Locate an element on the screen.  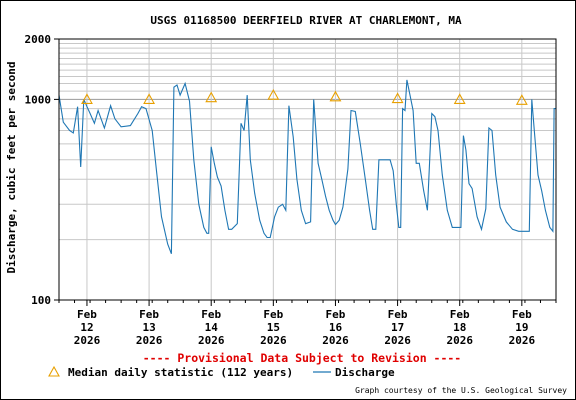
legend-label: Discharge is located at coordinates (365, 372).